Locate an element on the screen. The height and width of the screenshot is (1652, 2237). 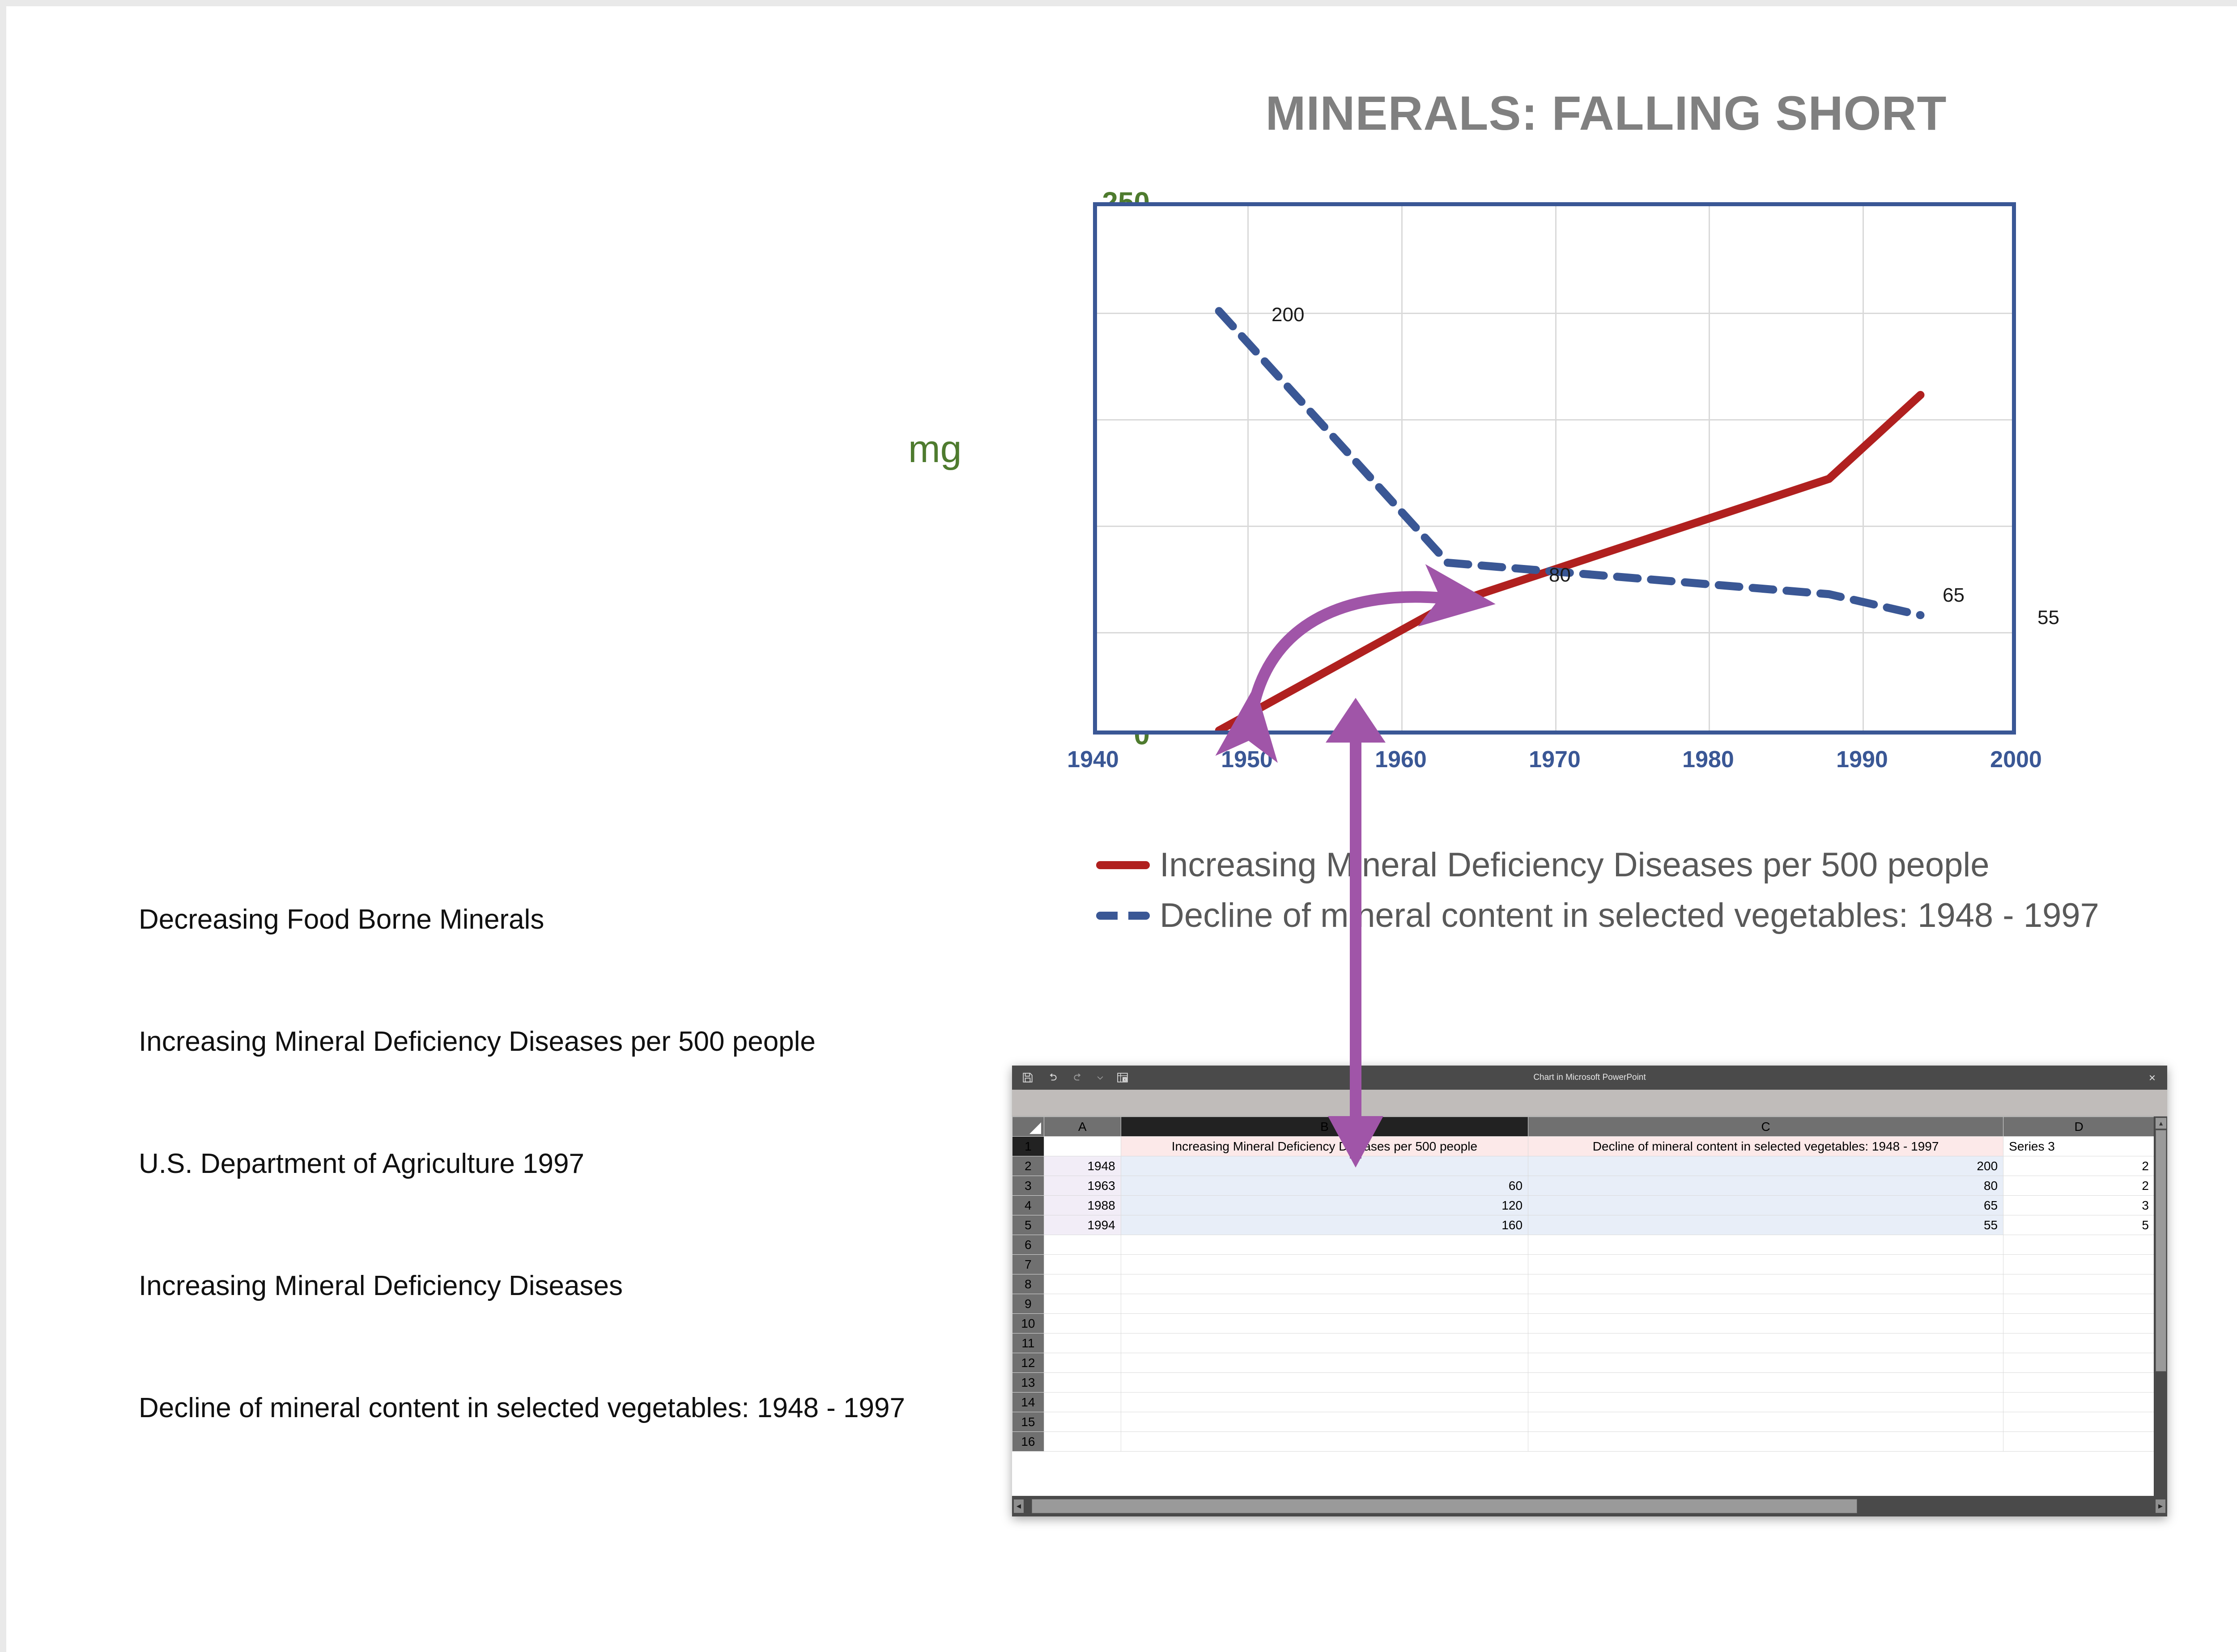
sheet-row: 16 is located at coordinates (1583, 1441).